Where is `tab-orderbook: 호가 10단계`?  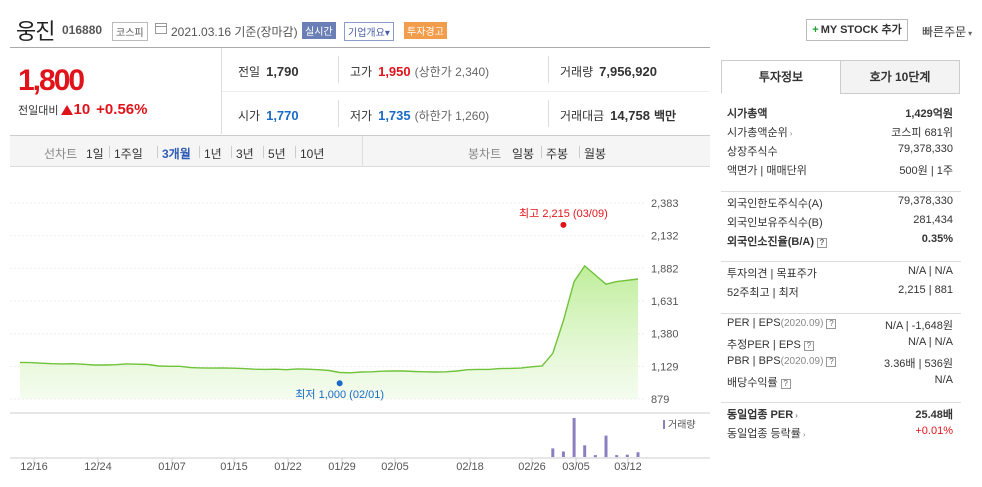
tab-orderbook: 호가 10단계 is located at coordinates (900, 77).